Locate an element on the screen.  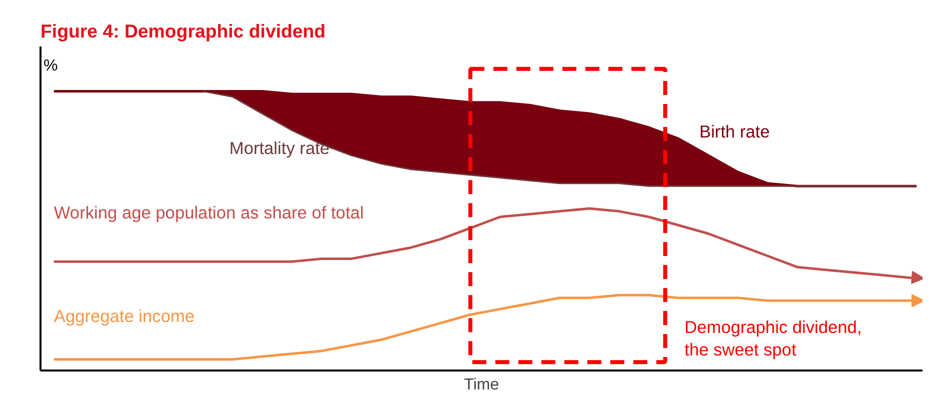
y-axis-title: % is located at coordinates (51, 65).